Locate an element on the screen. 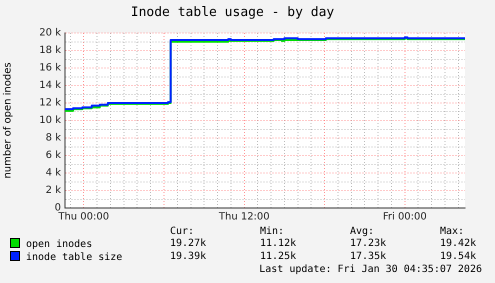 The width and height of the screenshot is (495, 283). text: 19.39k is located at coordinates (189, 257).